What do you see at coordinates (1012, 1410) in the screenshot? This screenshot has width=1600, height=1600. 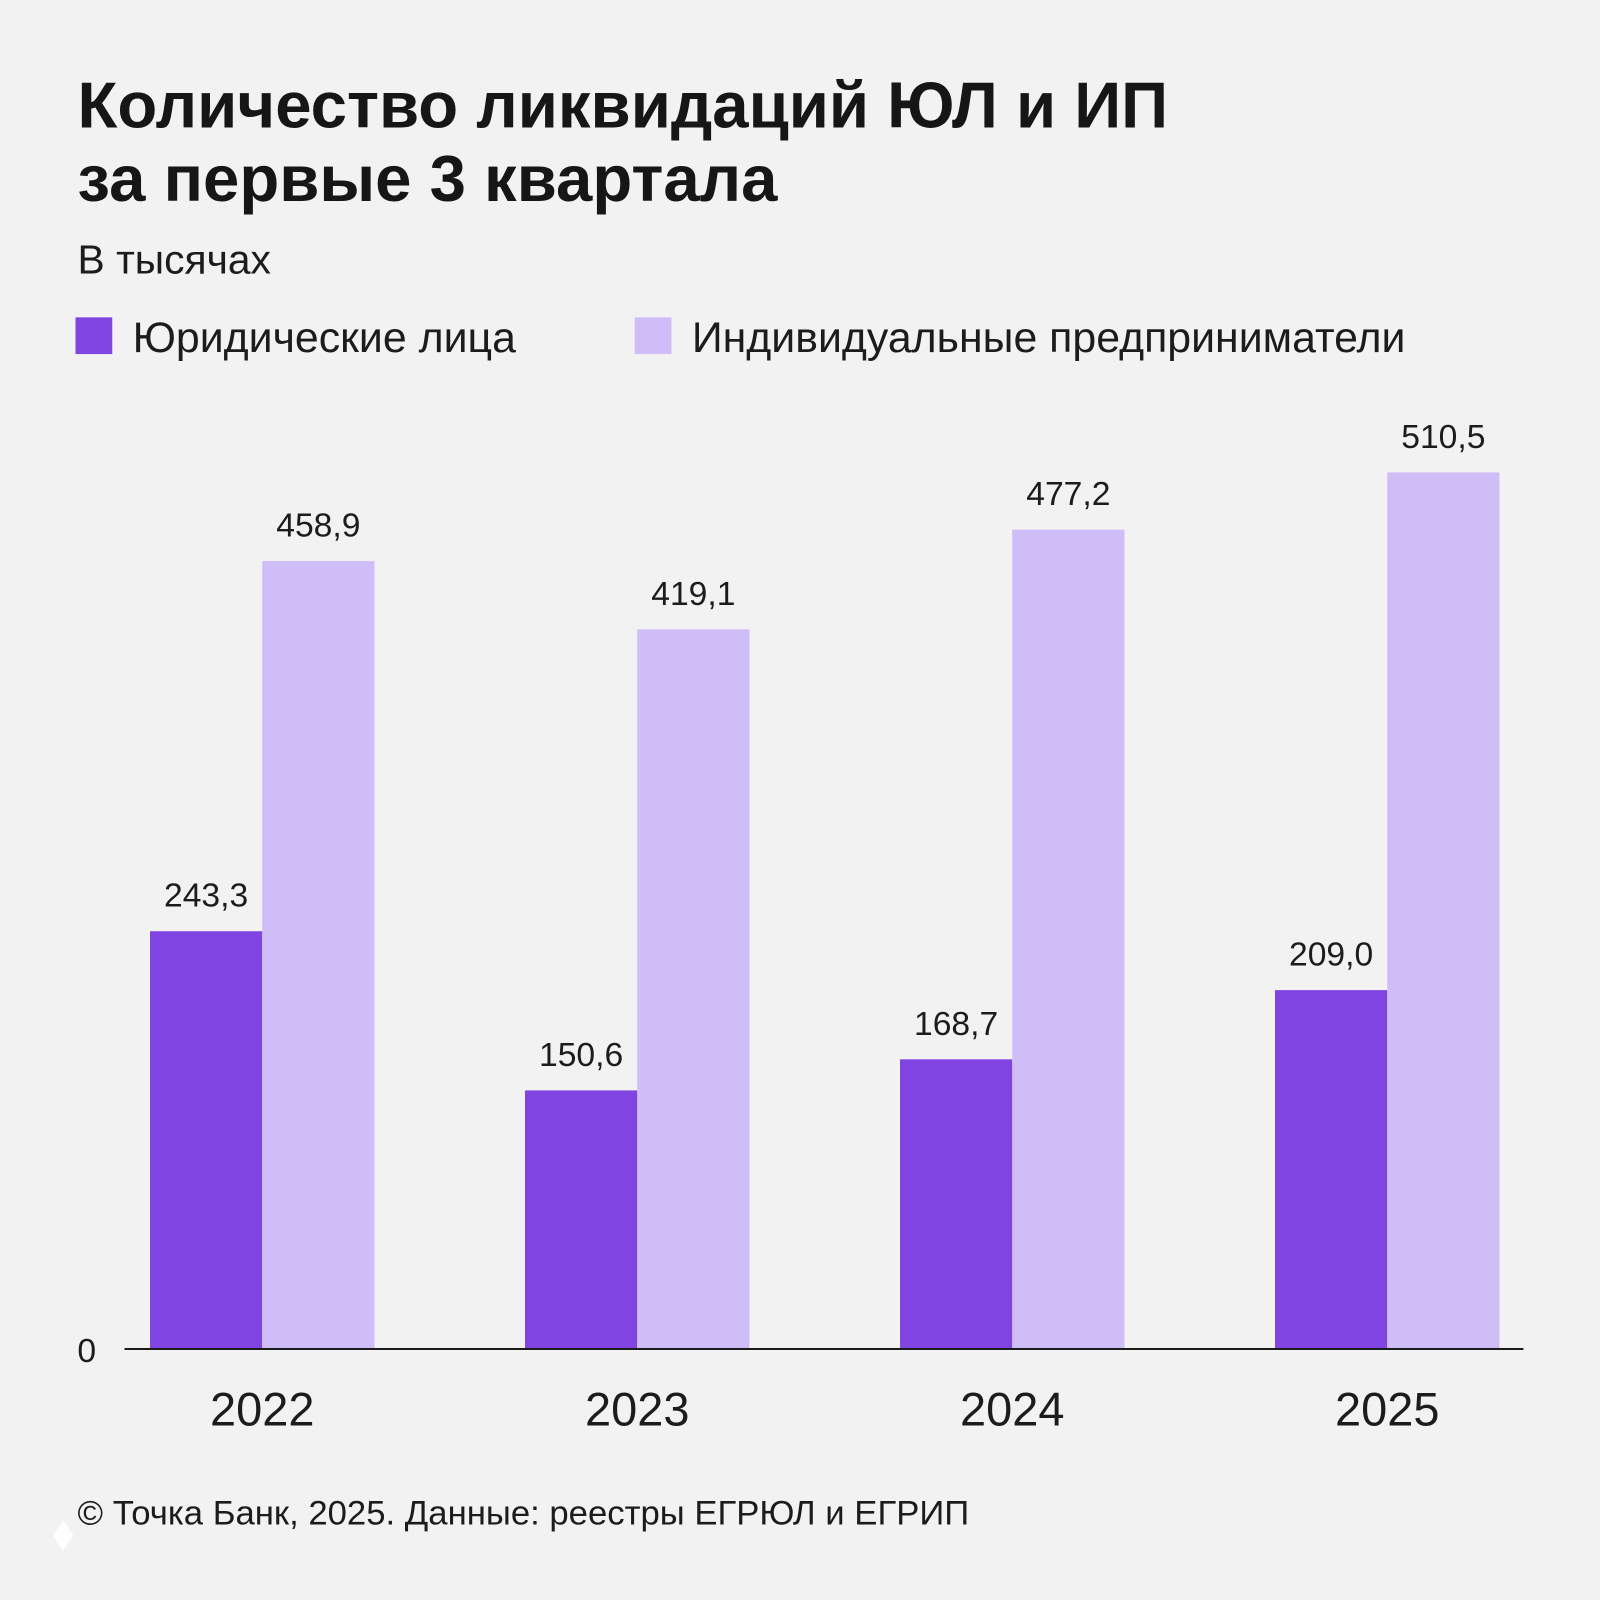 I see `x-tick-label-2024: 2024` at bounding box center [1012, 1410].